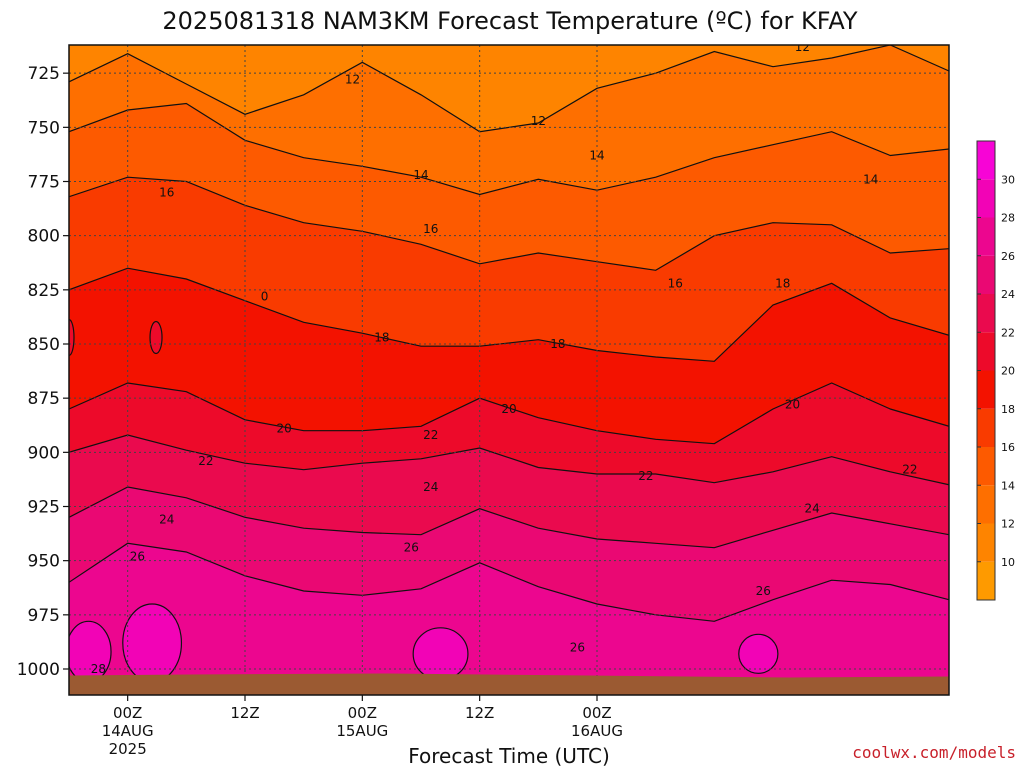 The image size is (1024, 768). I want to click on x-axis-label: Forecast Time (UTC), so click(509, 756).